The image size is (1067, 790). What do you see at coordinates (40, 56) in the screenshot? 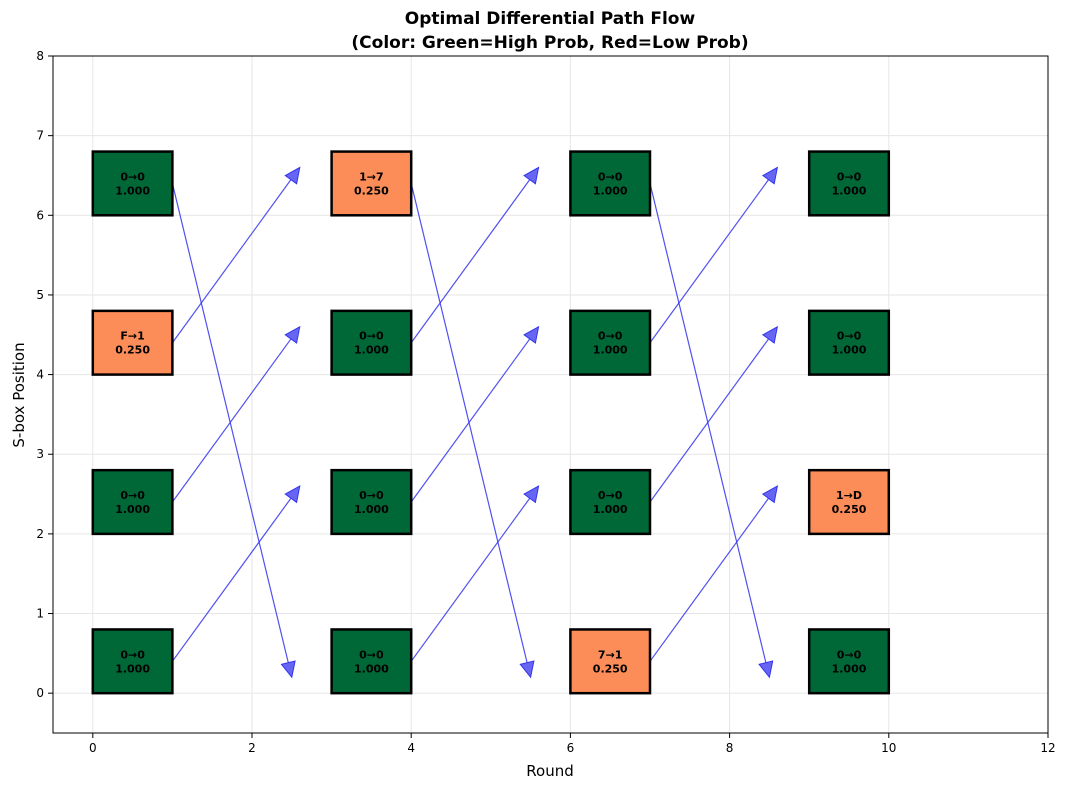
I see `y-tick-label: 8` at bounding box center [40, 56].